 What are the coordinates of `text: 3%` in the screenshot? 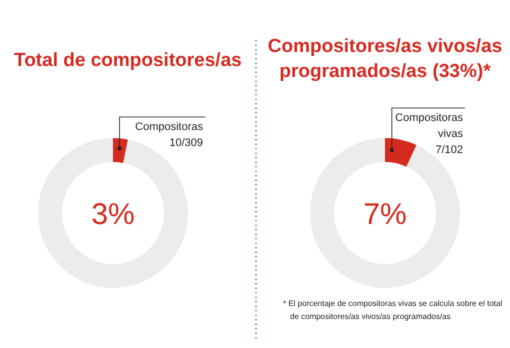 It's located at (113, 214).